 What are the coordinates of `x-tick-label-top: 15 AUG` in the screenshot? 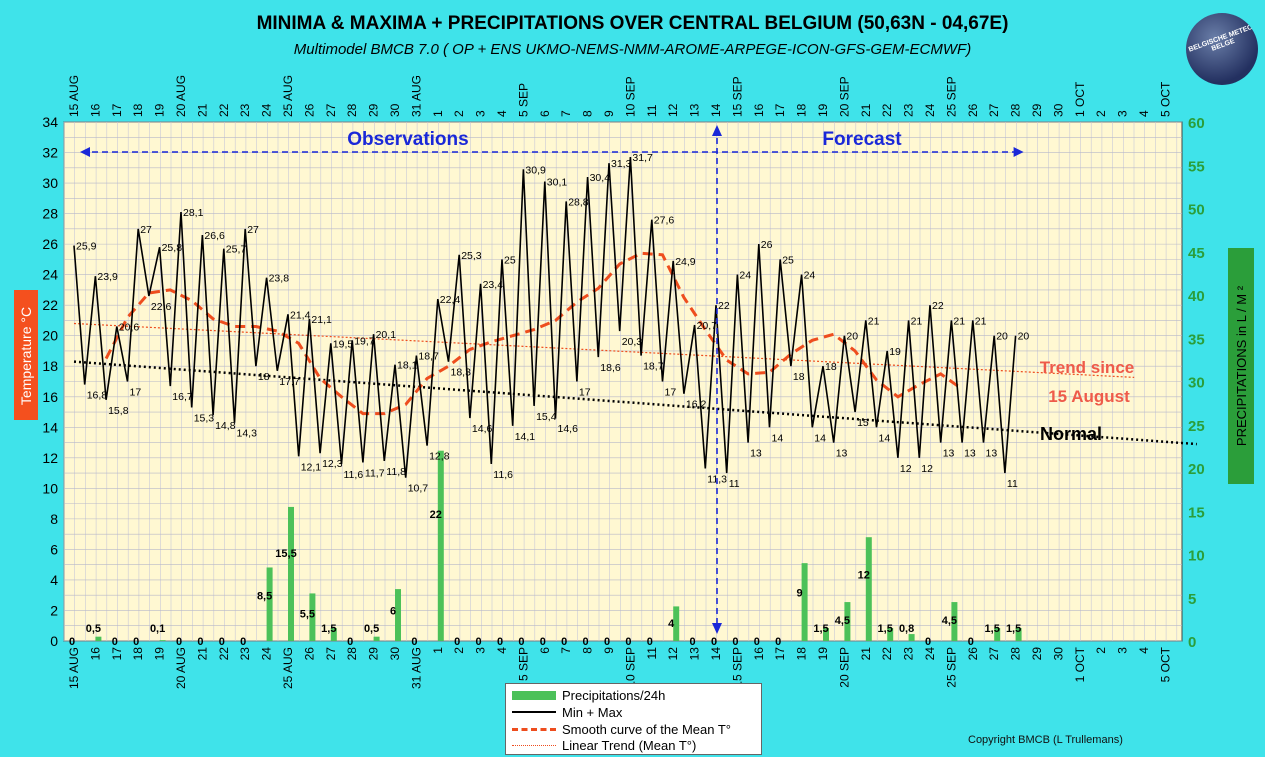 It's located at (74, 96).